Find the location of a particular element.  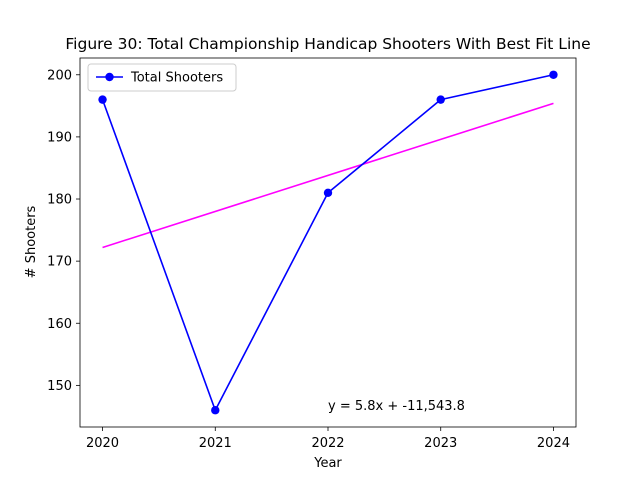

x-tick-label: 2022 is located at coordinates (327, 443).